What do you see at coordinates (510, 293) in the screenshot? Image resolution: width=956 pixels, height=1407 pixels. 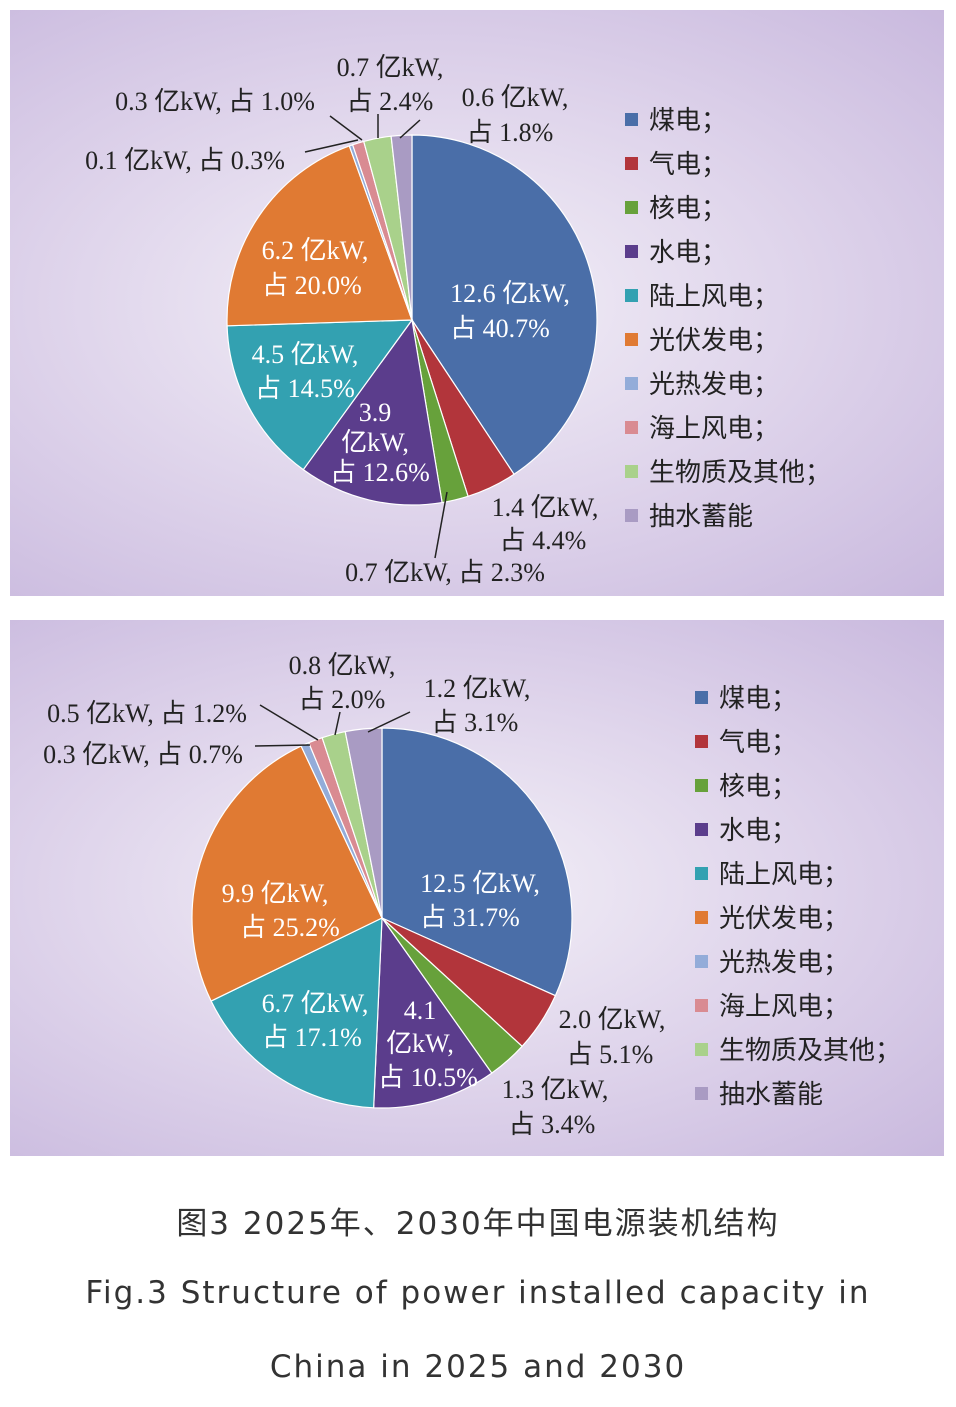 I see `data-label: 12.6 亿kW,` at bounding box center [510, 293].